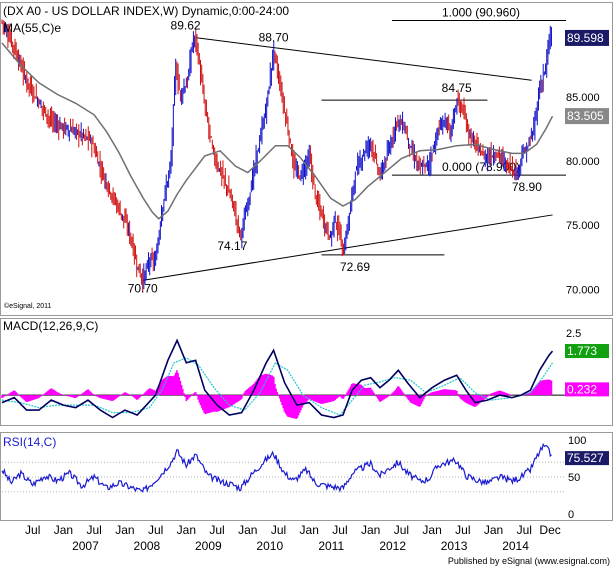 The width and height of the screenshot is (613, 568). I want to click on rsi-tick-label: 0, so click(571, 515).